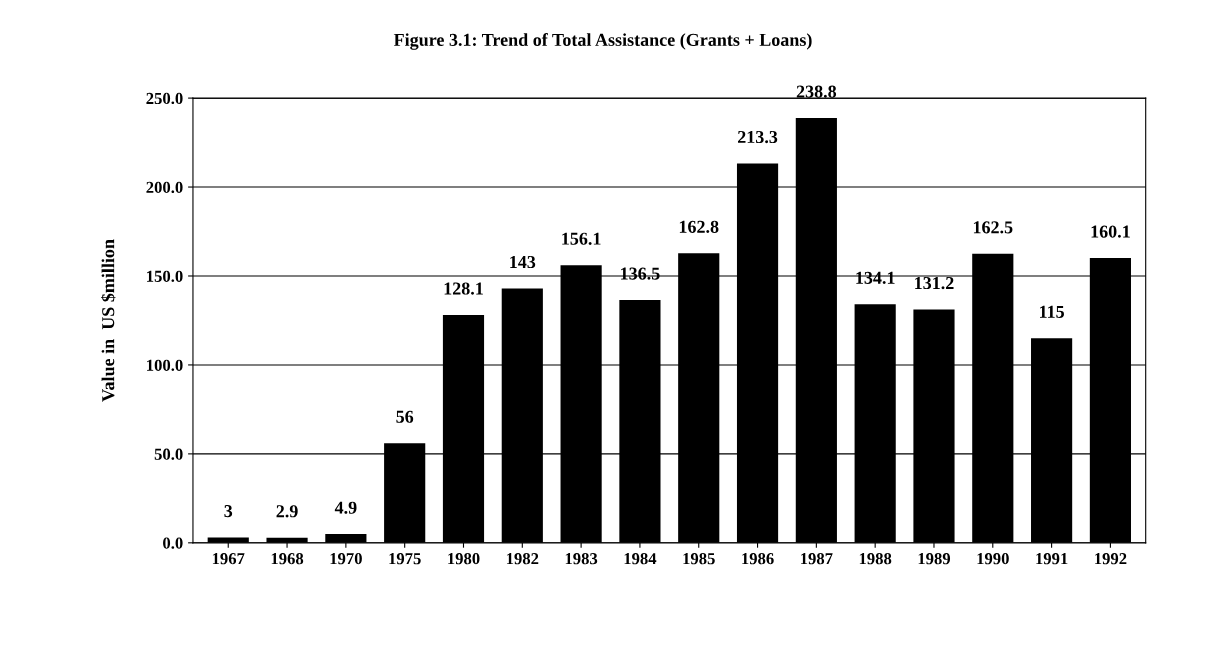 The height and width of the screenshot is (654, 1206). I want to click on x-tick-label: 1984, so click(640, 559).